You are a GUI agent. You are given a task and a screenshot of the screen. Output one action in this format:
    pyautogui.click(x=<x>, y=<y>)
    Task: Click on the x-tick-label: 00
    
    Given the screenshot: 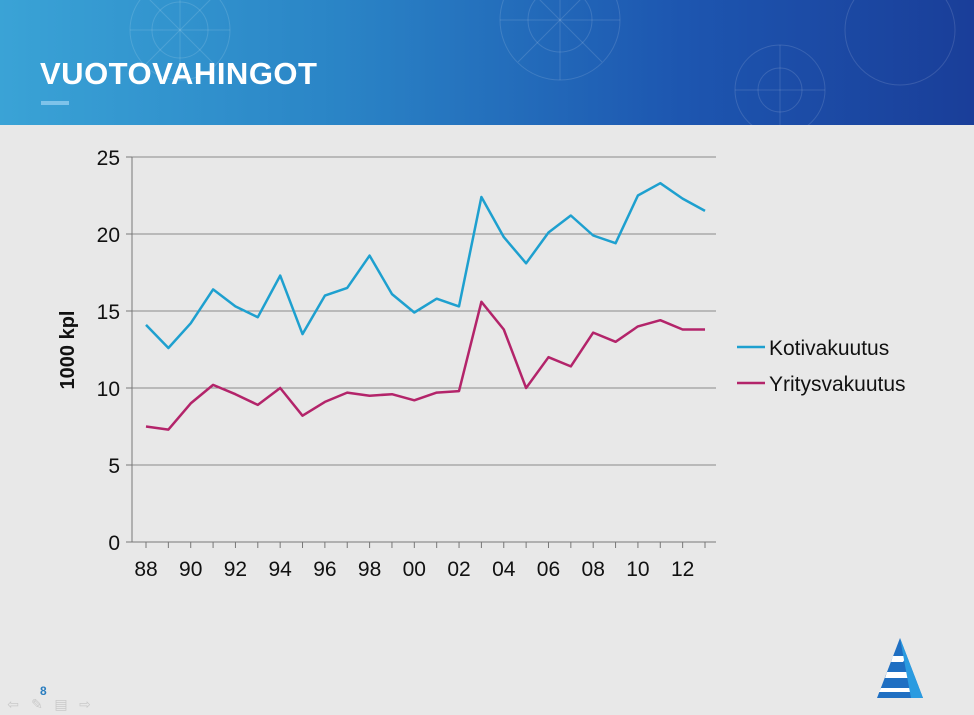 What is the action you would take?
    pyautogui.click(x=414, y=569)
    